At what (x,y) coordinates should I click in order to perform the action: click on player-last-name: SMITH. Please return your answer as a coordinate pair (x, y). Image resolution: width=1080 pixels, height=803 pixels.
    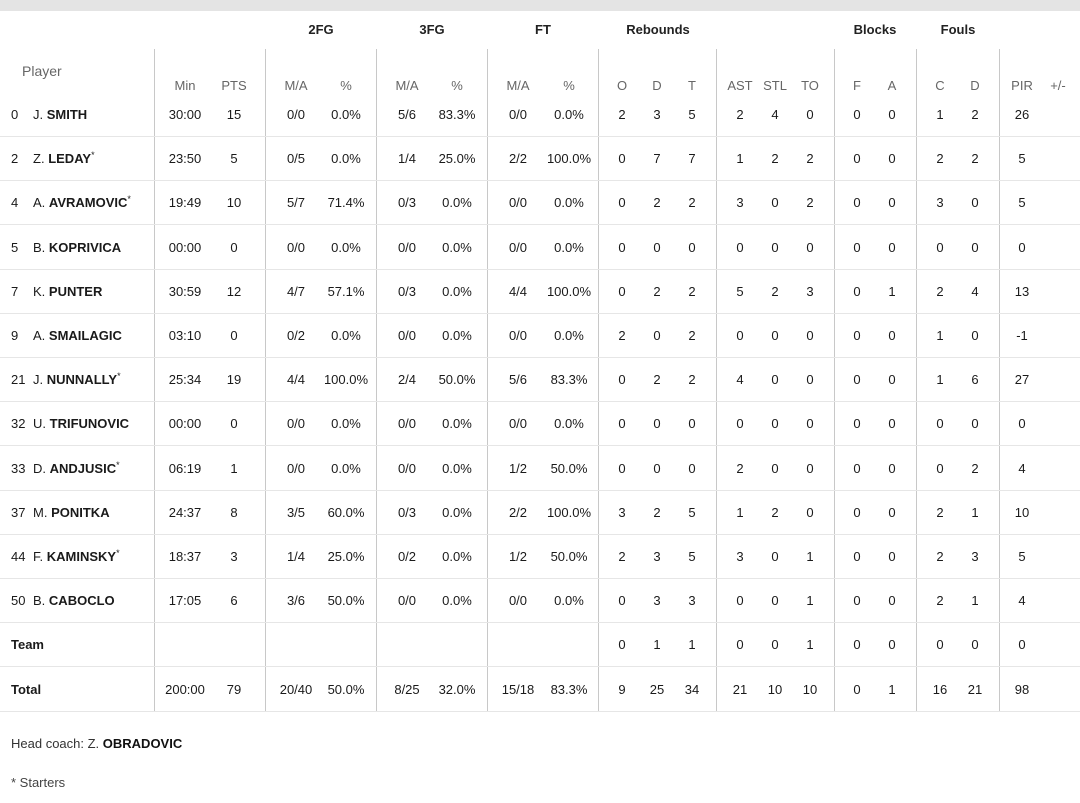
    Looking at the image, I should click on (67, 114).